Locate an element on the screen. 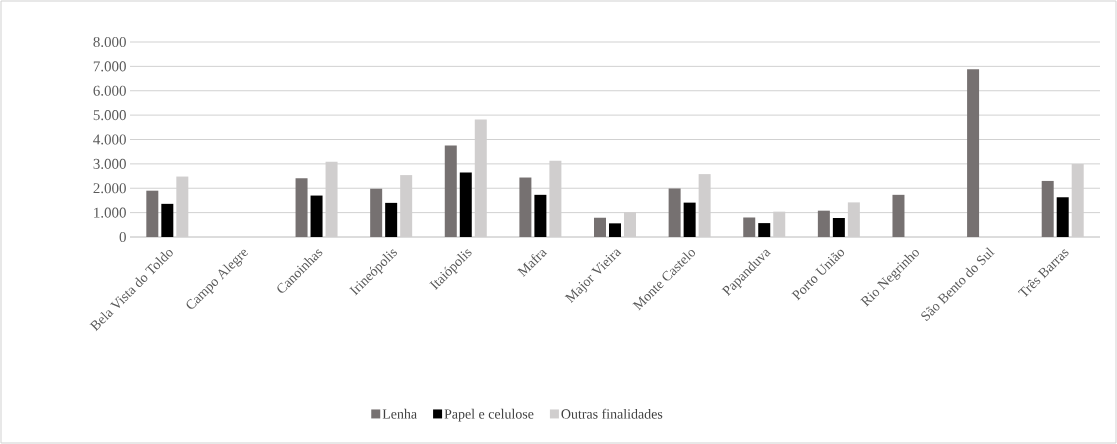 Image resolution: width=1117 pixels, height=444 pixels. y-tick-label: 8.000 is located at coordinates (109, 42).